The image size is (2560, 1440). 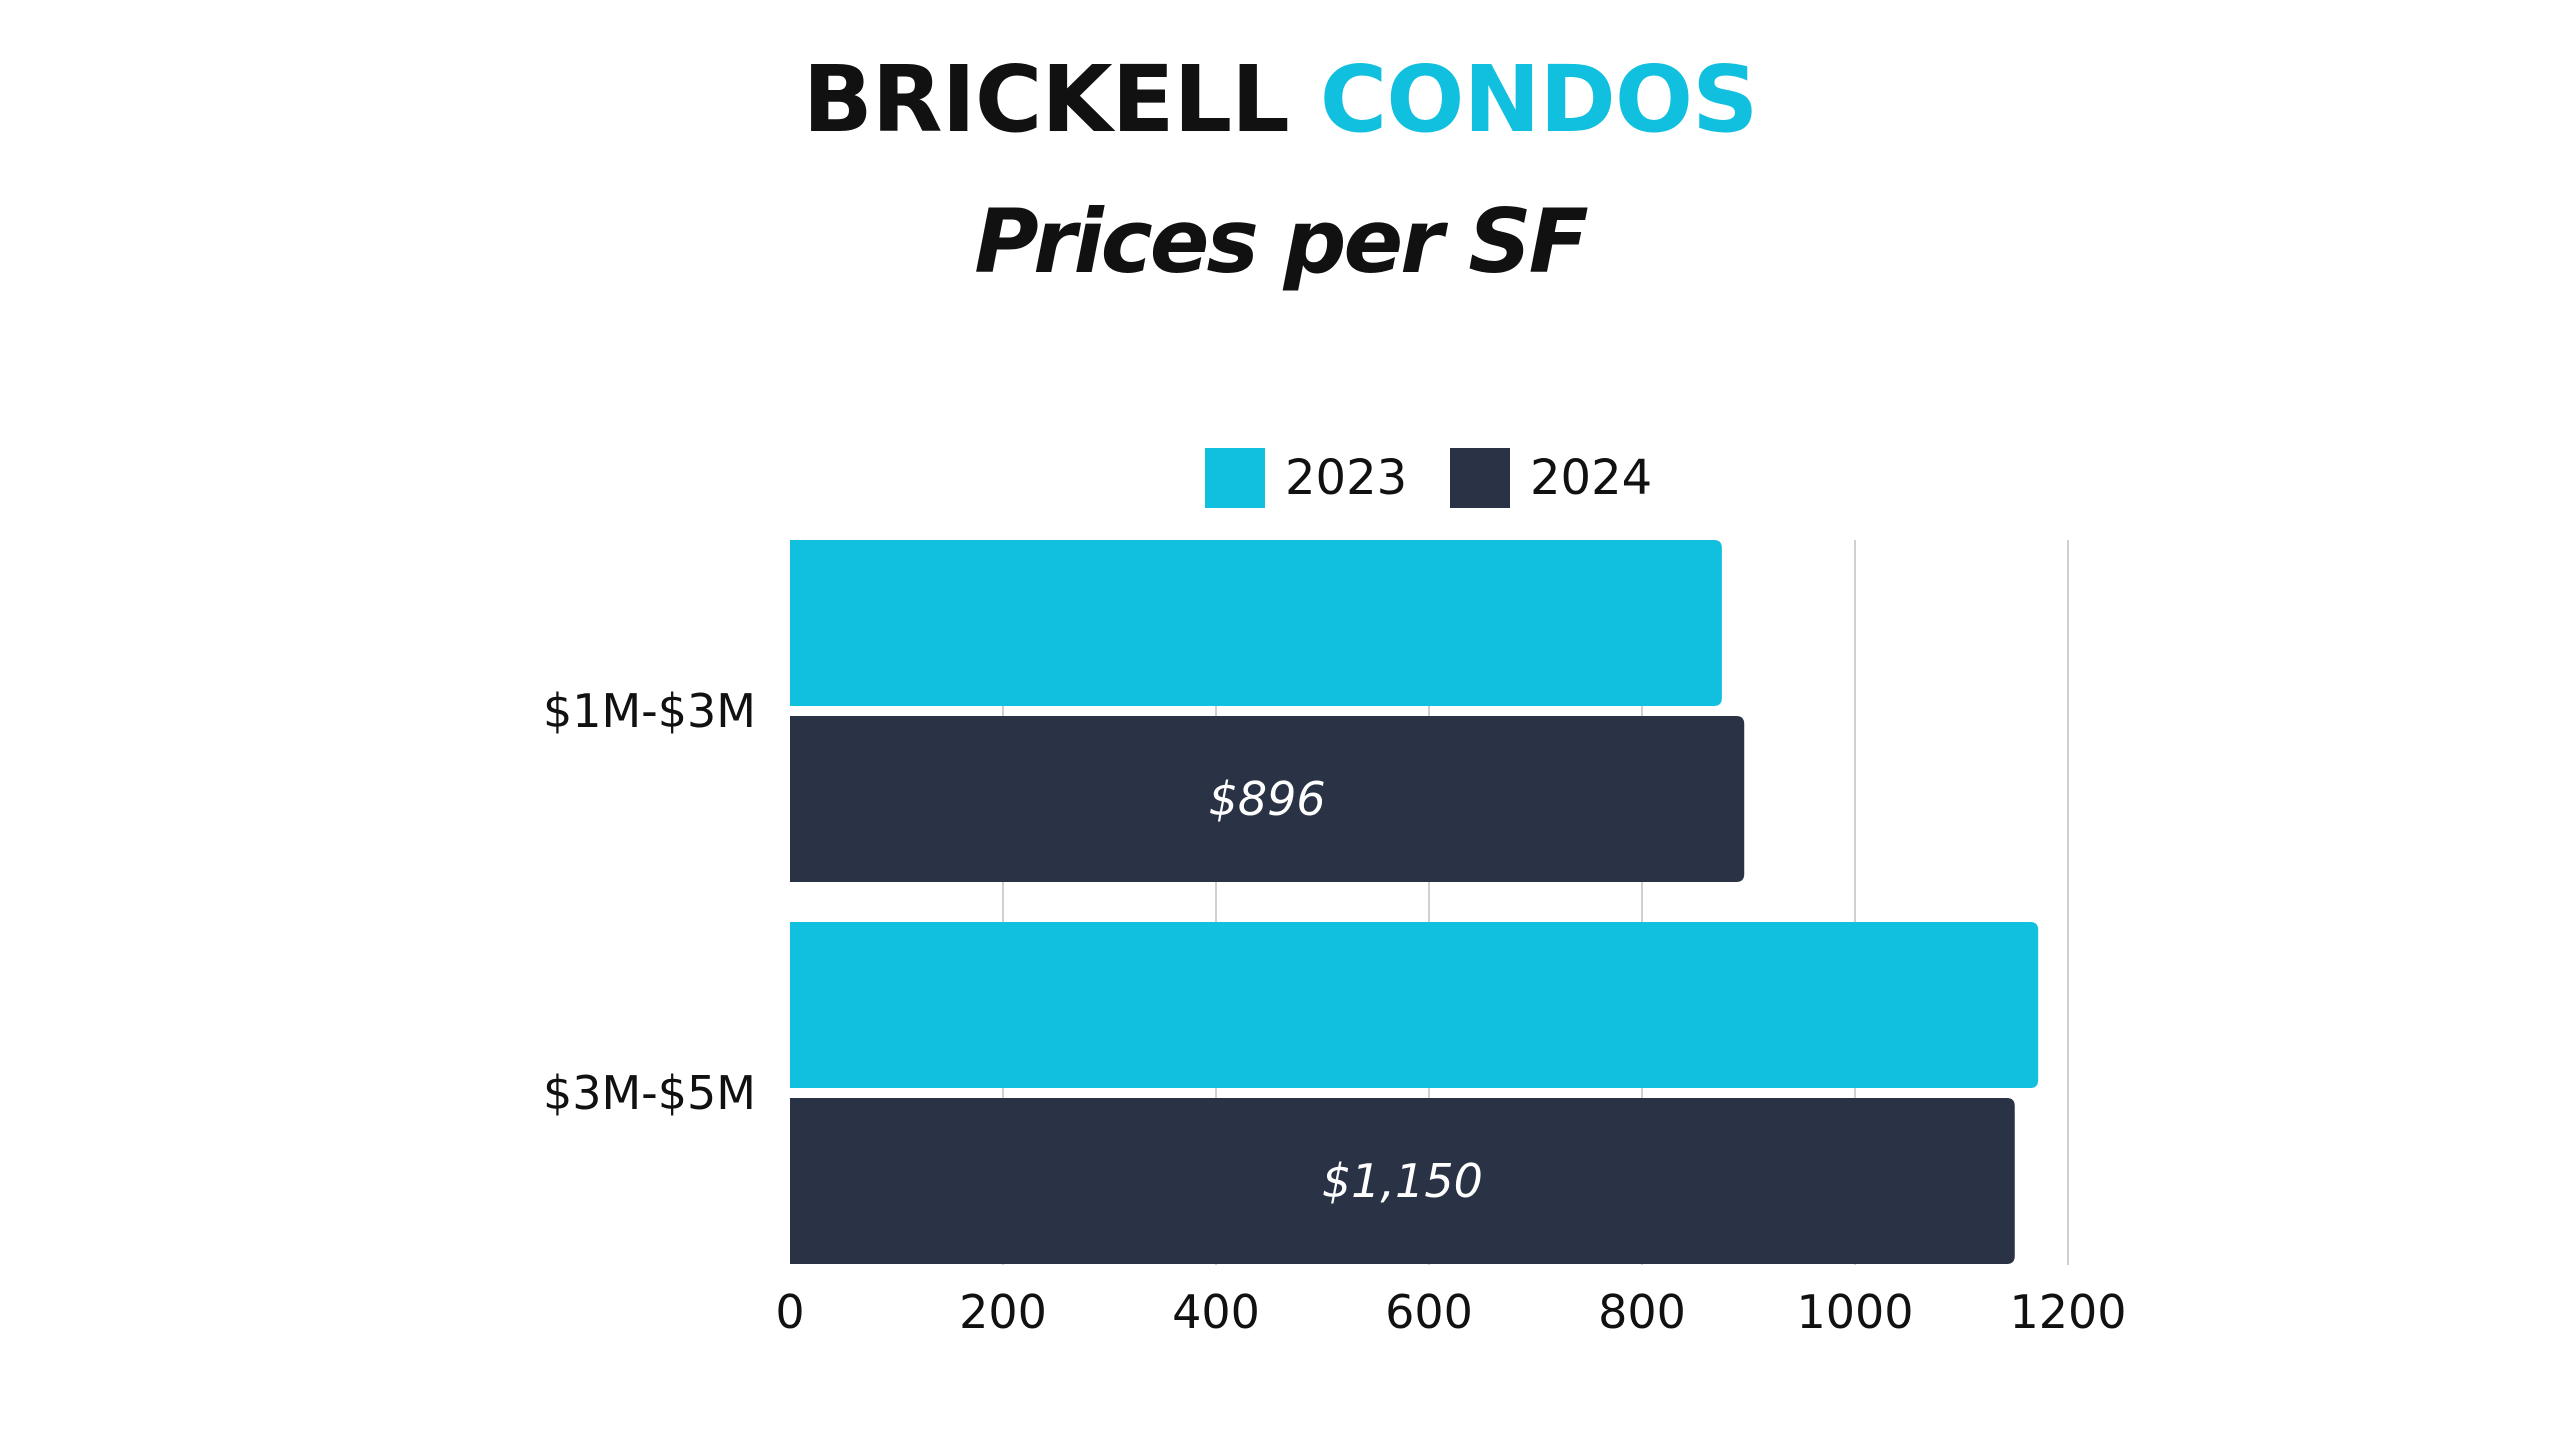 I want to click on data-label: $896, so click(x=1267, y=799).